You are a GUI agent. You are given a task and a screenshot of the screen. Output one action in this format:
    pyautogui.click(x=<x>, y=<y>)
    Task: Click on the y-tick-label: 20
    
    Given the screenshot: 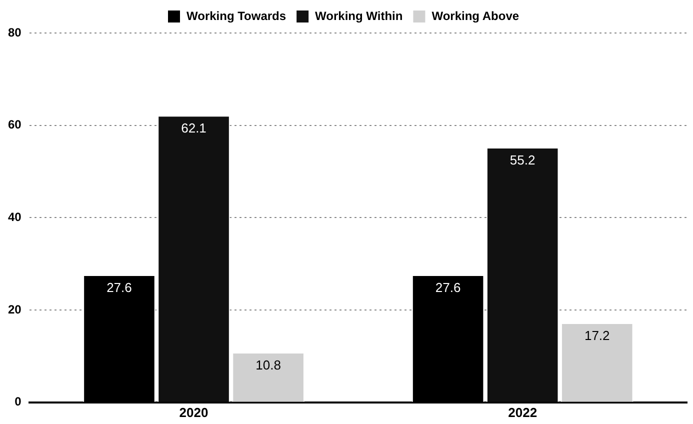 What is the action you would take?
    pyautogui.click(x=15, y=309)
    